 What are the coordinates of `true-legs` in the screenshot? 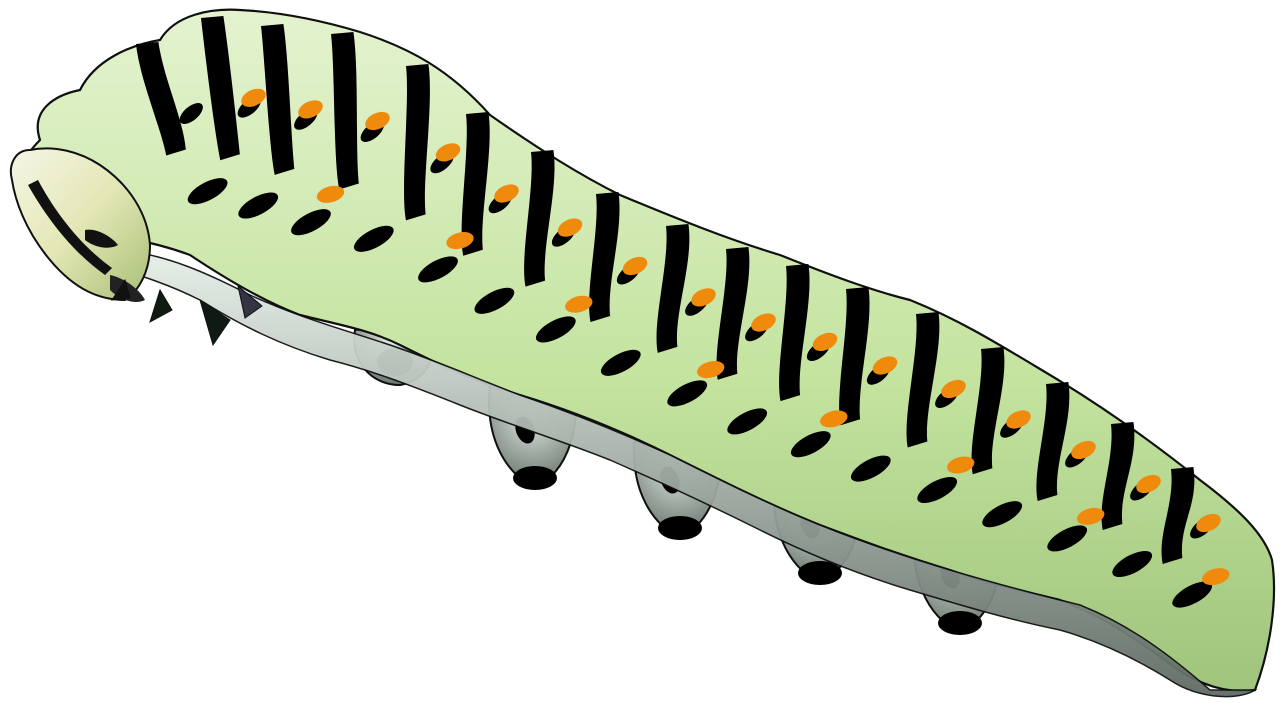 It's located at (187, 312).